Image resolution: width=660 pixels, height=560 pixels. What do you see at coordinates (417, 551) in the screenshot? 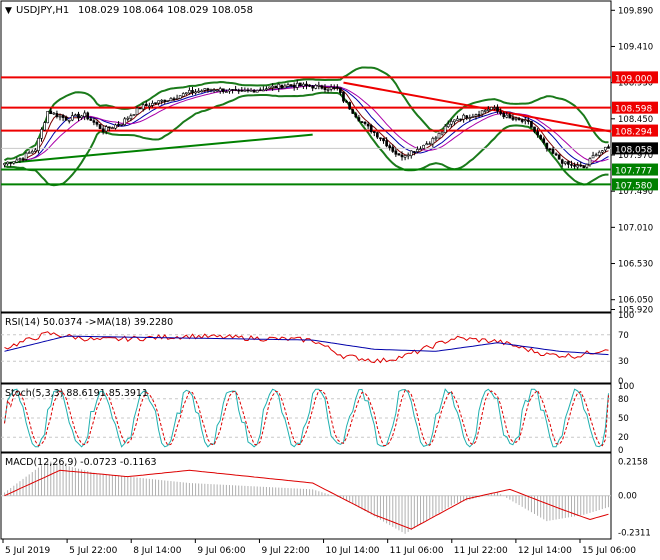
I see `time-tick-label: 11 Jul 06:00` at bounding box center [417, 551].